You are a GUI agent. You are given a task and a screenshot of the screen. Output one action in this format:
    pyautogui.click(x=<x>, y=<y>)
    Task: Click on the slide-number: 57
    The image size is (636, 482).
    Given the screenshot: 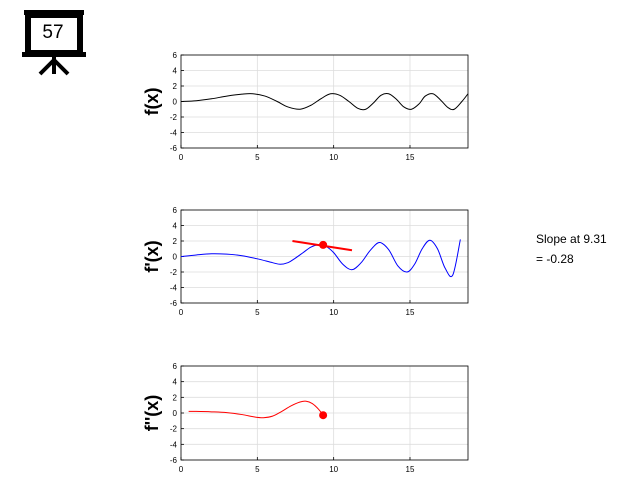 What is the action you would take?
    pyautogui.click(x=53, y=32)
    